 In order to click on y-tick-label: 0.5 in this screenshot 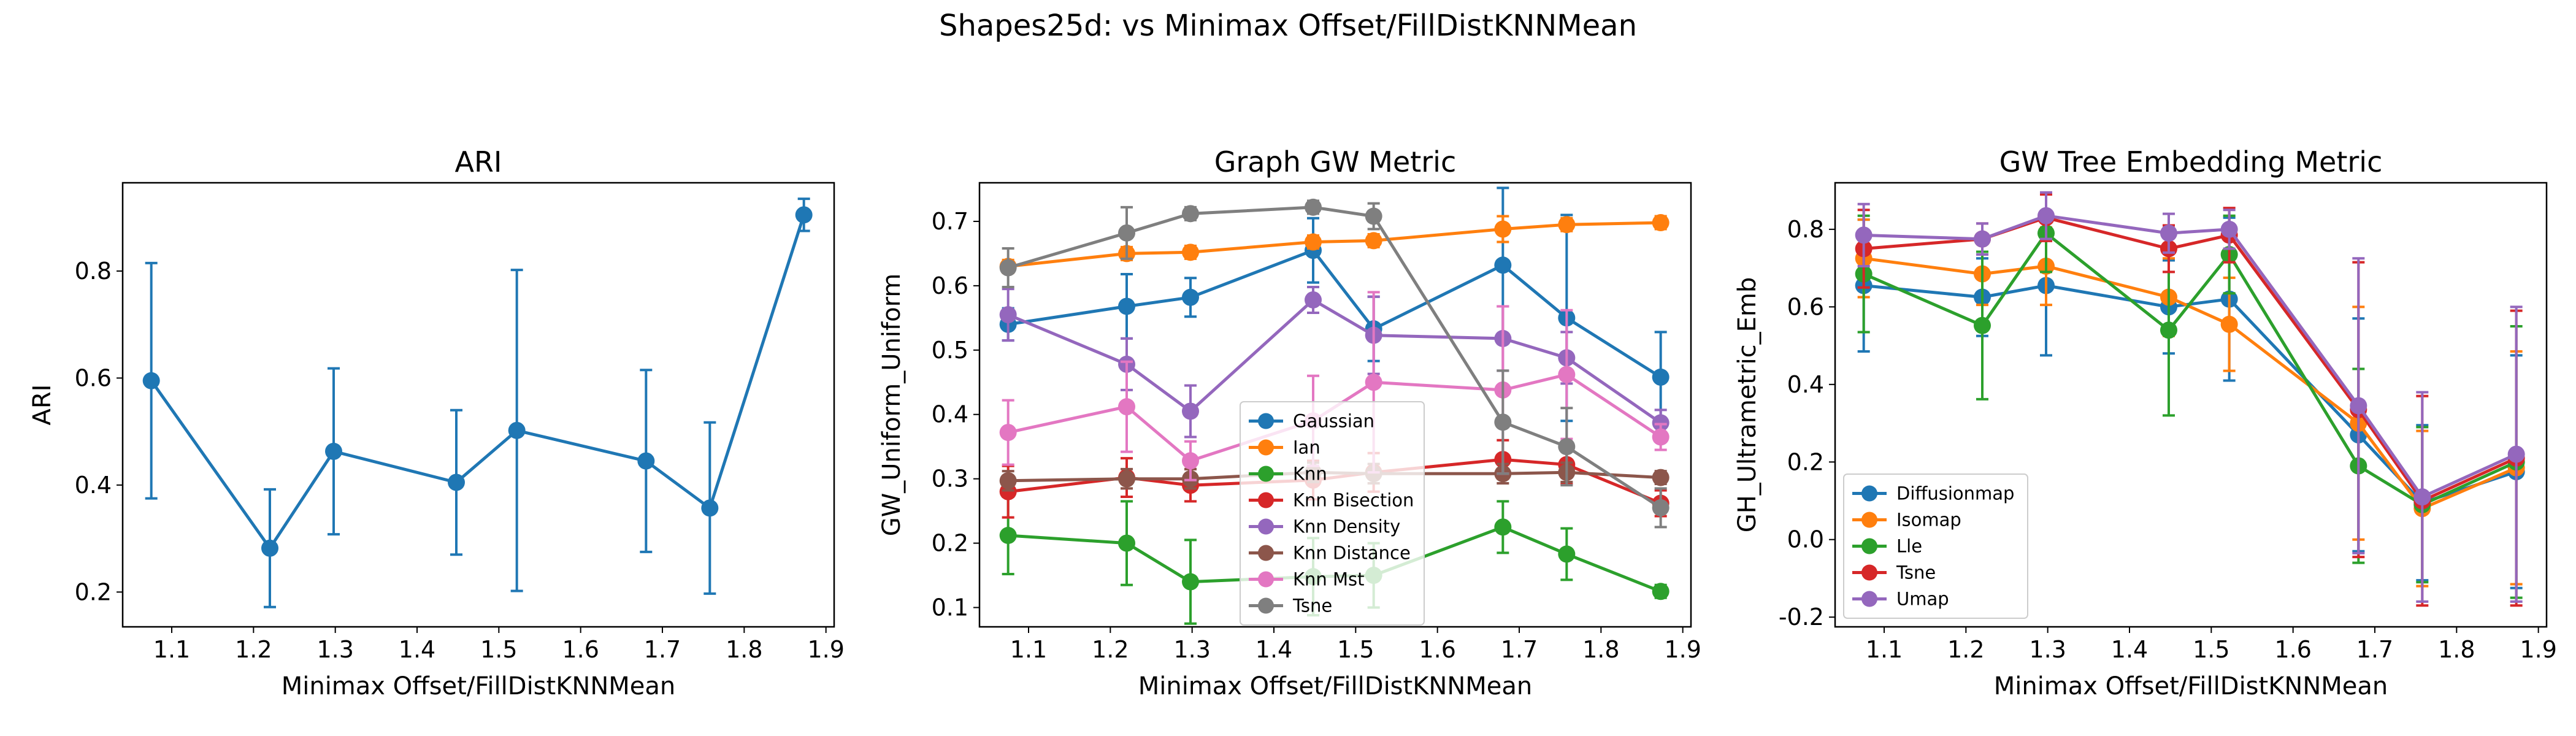, I will do `click(950, 350)`.